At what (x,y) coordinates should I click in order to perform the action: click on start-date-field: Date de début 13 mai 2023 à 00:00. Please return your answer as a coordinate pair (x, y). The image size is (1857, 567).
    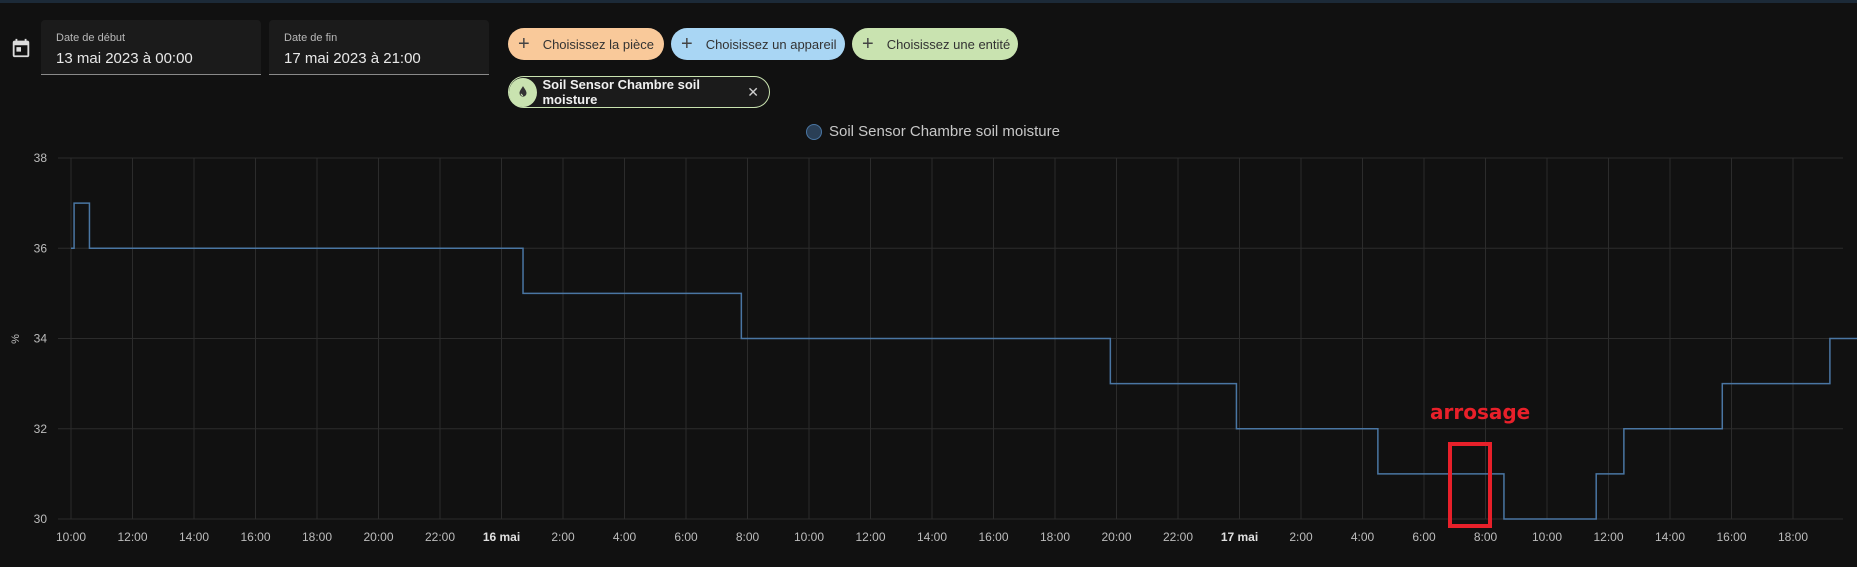
    Looking at the image, I should click on (151, 47).